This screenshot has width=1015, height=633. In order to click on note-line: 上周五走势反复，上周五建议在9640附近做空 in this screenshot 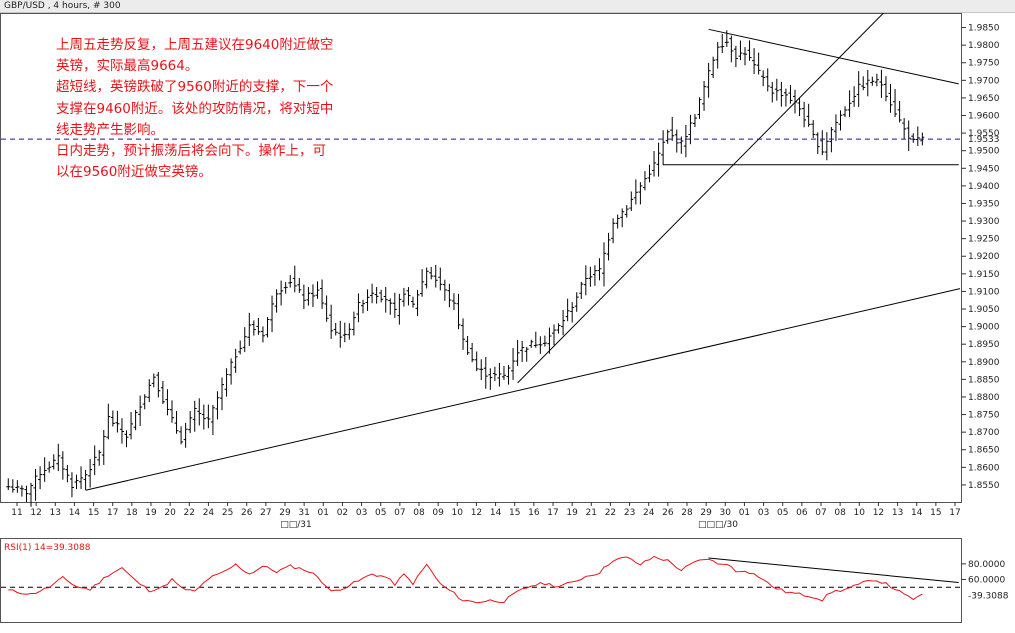, I will do `click(195, 45)`.